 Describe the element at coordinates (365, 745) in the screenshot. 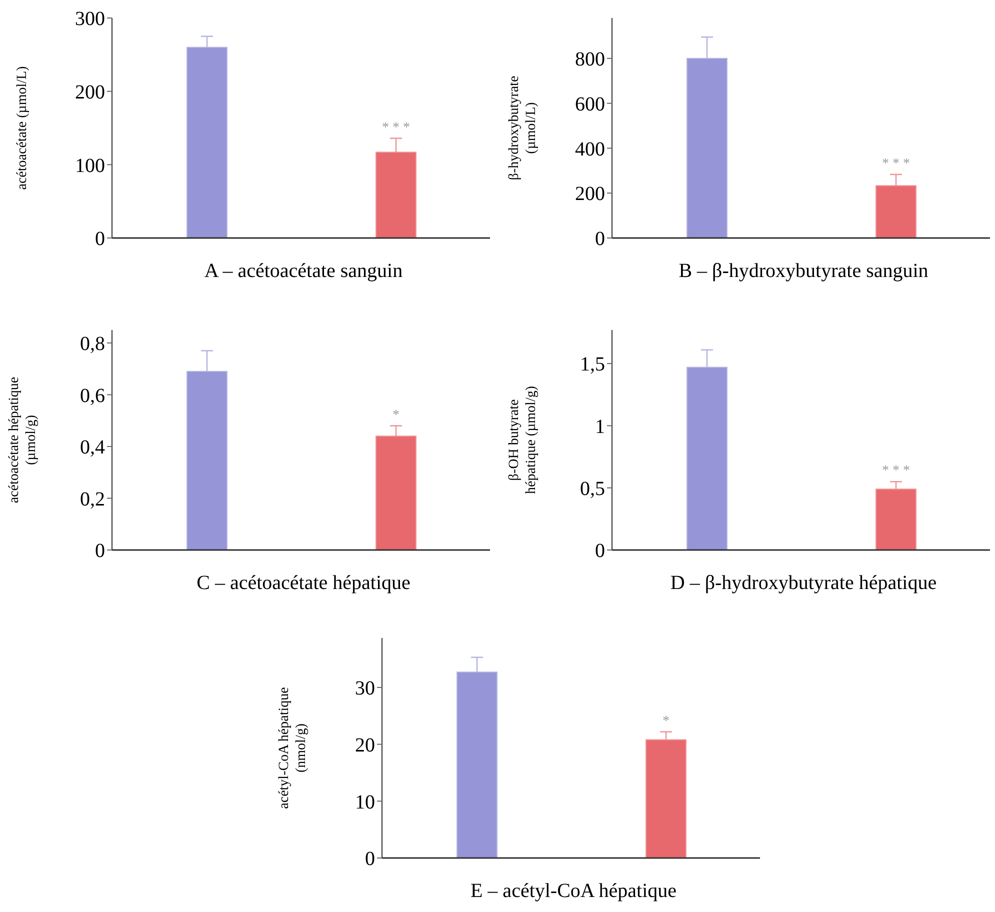

I see `y-tick-label: 20` at that location.